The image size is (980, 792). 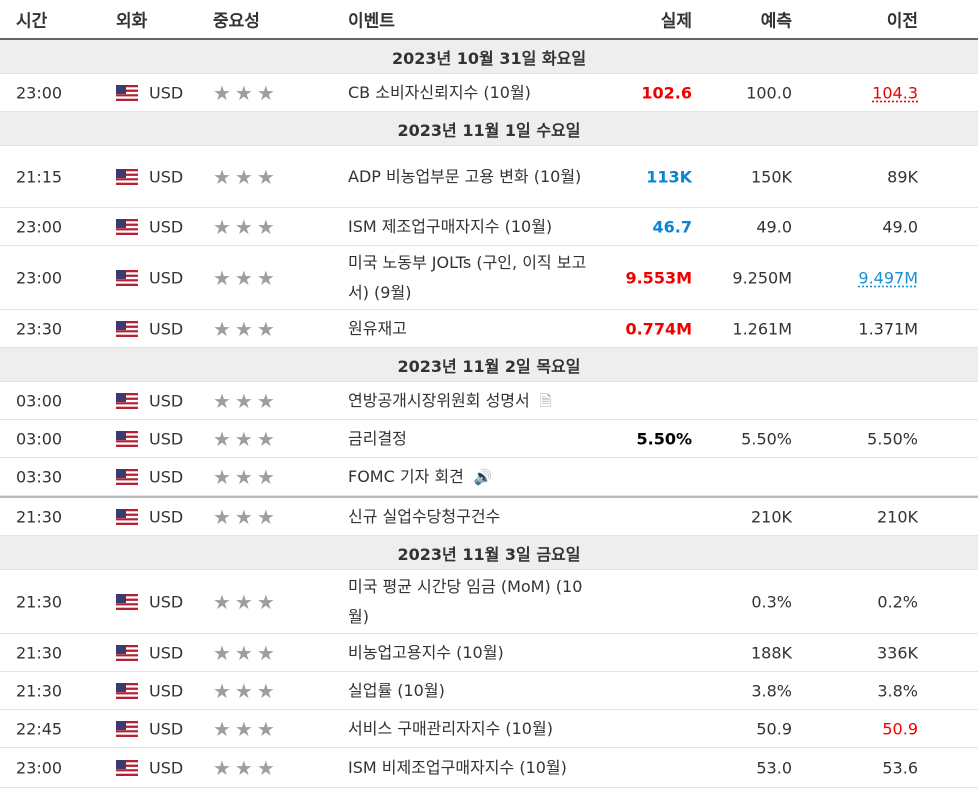 I want to click on event-previous: 104.3, so click(x=895, y=92).